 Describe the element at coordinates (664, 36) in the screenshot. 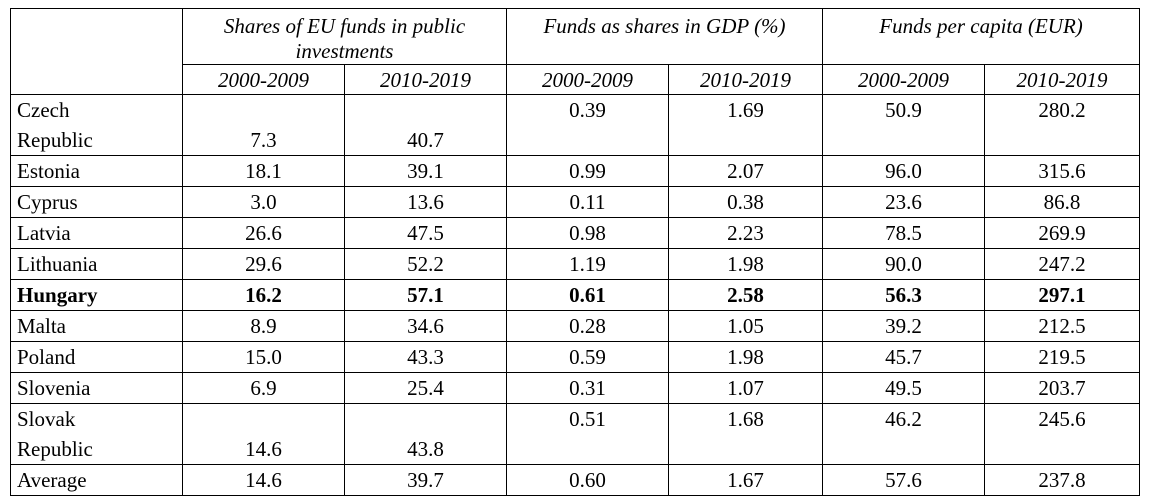

I see `group-header-gdp-share: Funds as shares in GDP (%)` at that location.